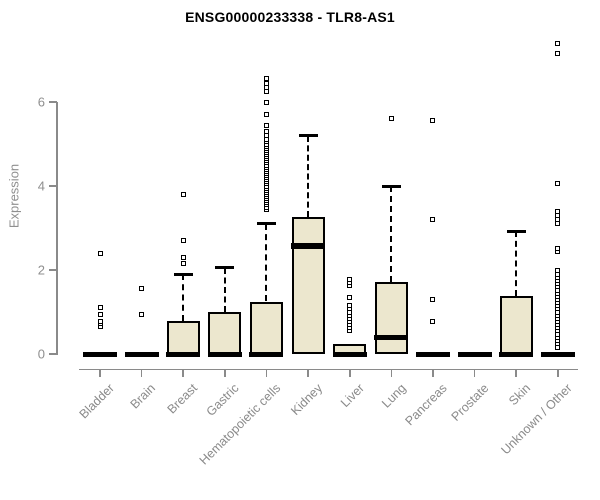  What do you see at coordinates (41, 102) in the screenshot?
I see `y-axis-tick-label: 6` at bounding box center [41, 102].